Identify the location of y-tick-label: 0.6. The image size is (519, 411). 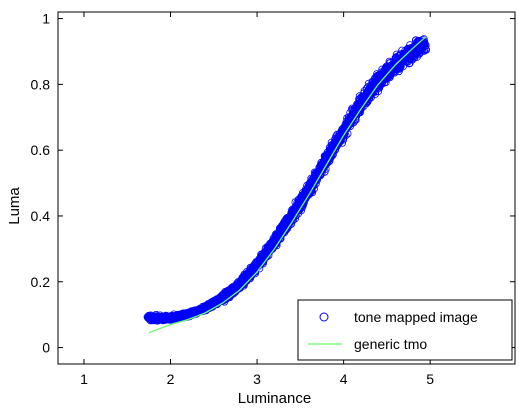
(41, 150).